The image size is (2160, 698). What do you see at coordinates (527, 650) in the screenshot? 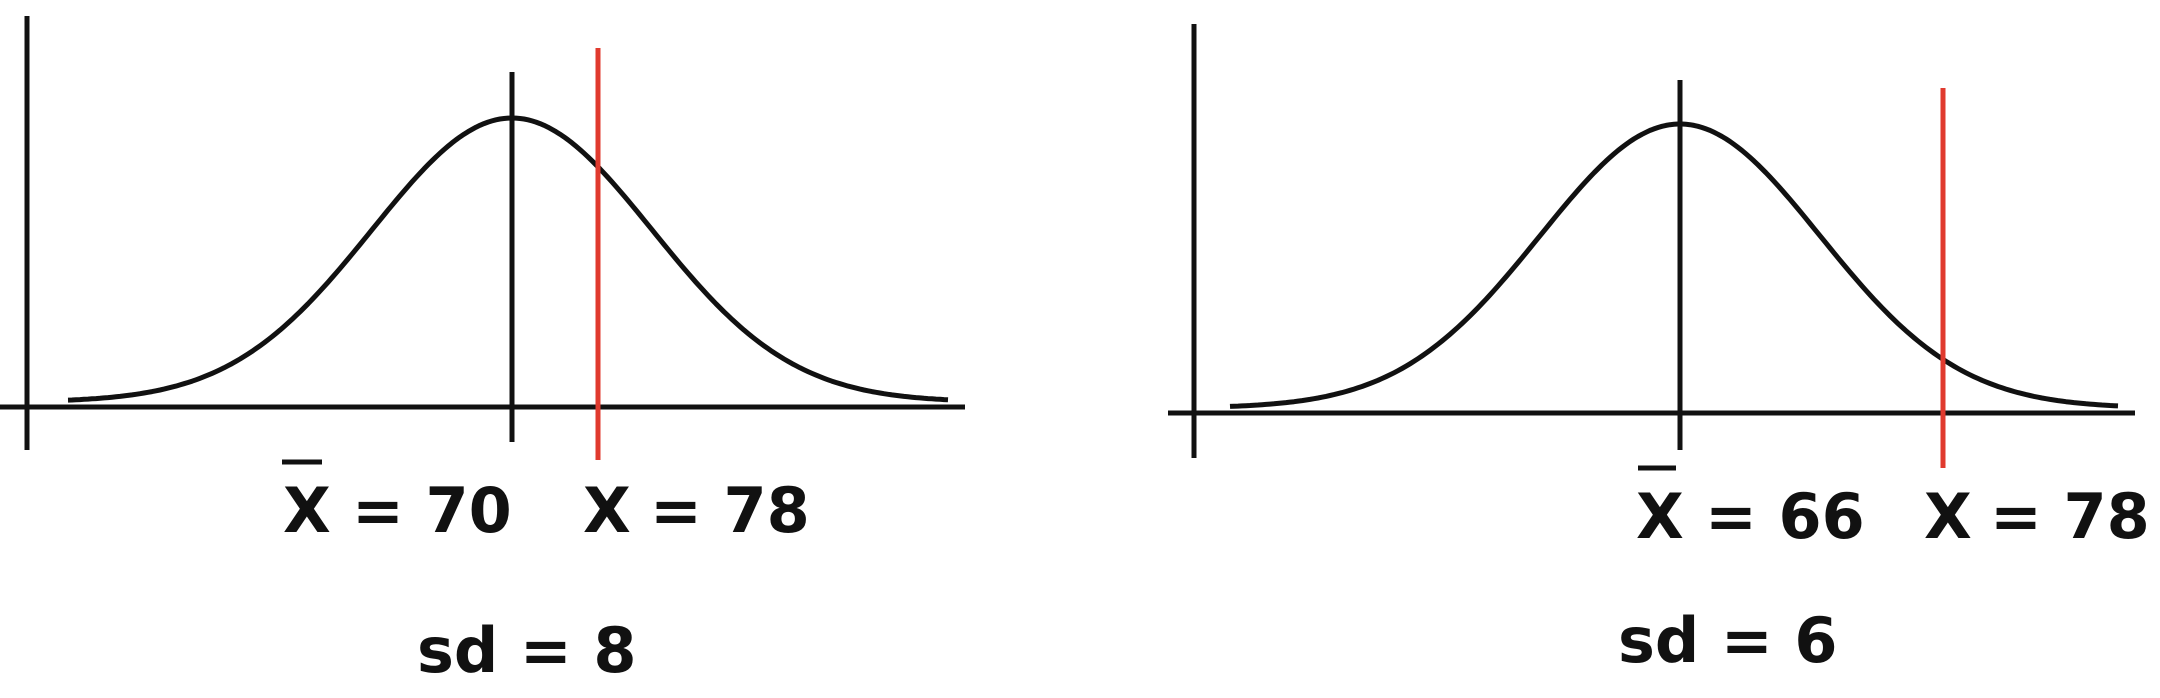
I see `left-sd-label: sd = 8` at bounding box center [527, 650].